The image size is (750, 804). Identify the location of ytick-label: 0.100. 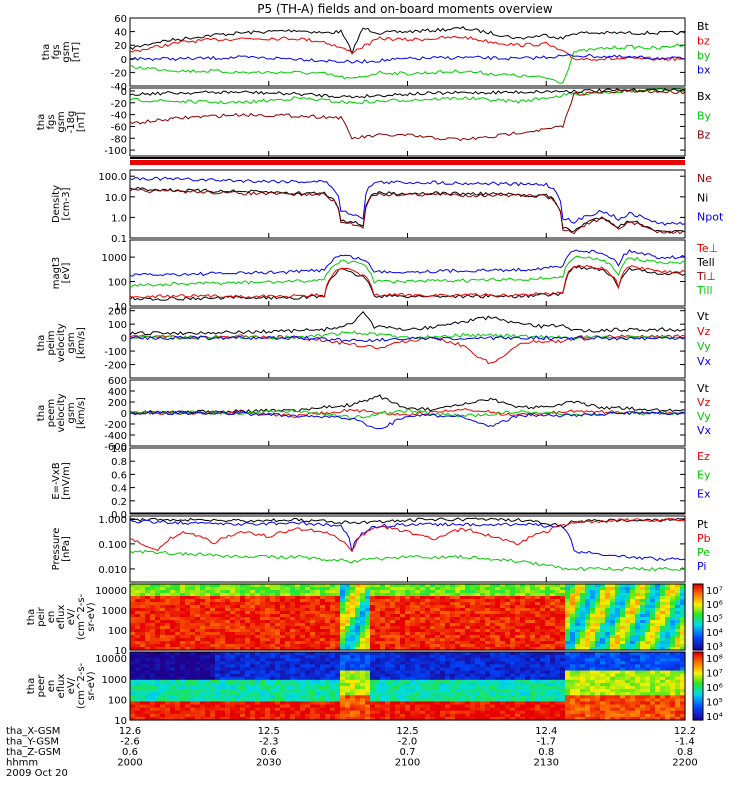
(112, 545).